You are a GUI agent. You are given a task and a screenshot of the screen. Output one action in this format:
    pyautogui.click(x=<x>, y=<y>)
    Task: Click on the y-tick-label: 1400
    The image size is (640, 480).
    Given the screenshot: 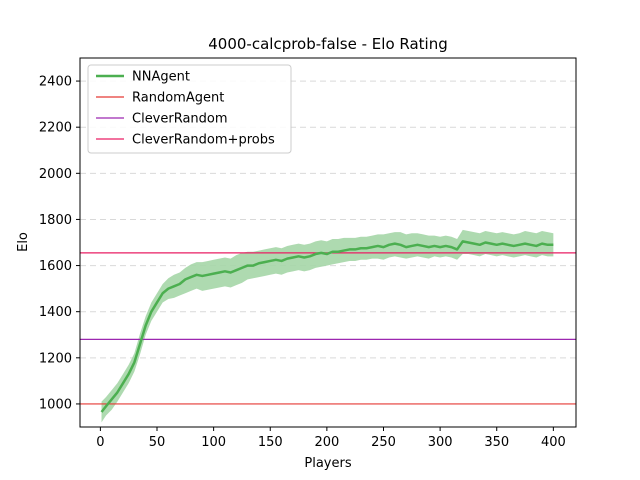 What is the action you would take?
    pyautogui.click(x=55, y=312)
    